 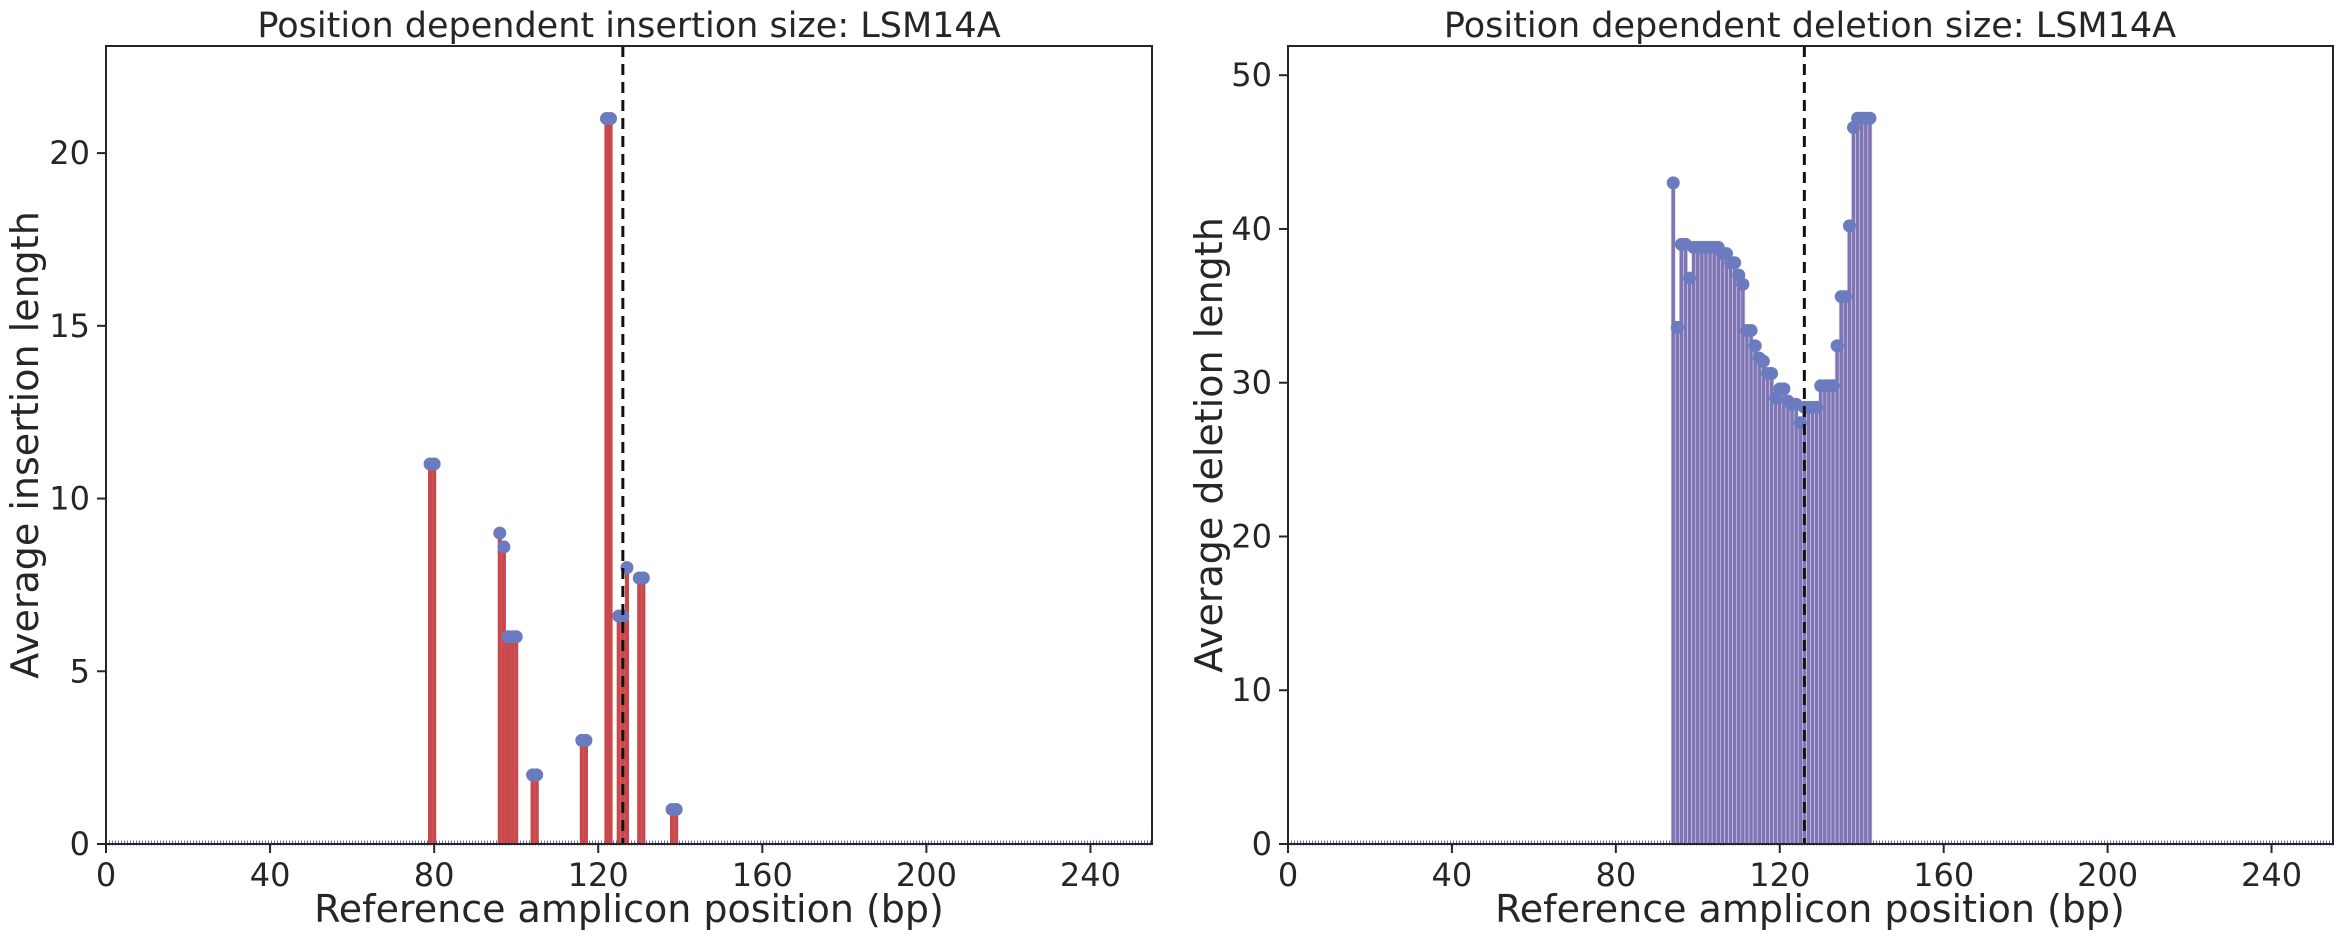 What do you see at coordinates (1262, 844) in the screenshot?
I see `deletion-y-tick-label: 0` at bounding box center [1262, 844].